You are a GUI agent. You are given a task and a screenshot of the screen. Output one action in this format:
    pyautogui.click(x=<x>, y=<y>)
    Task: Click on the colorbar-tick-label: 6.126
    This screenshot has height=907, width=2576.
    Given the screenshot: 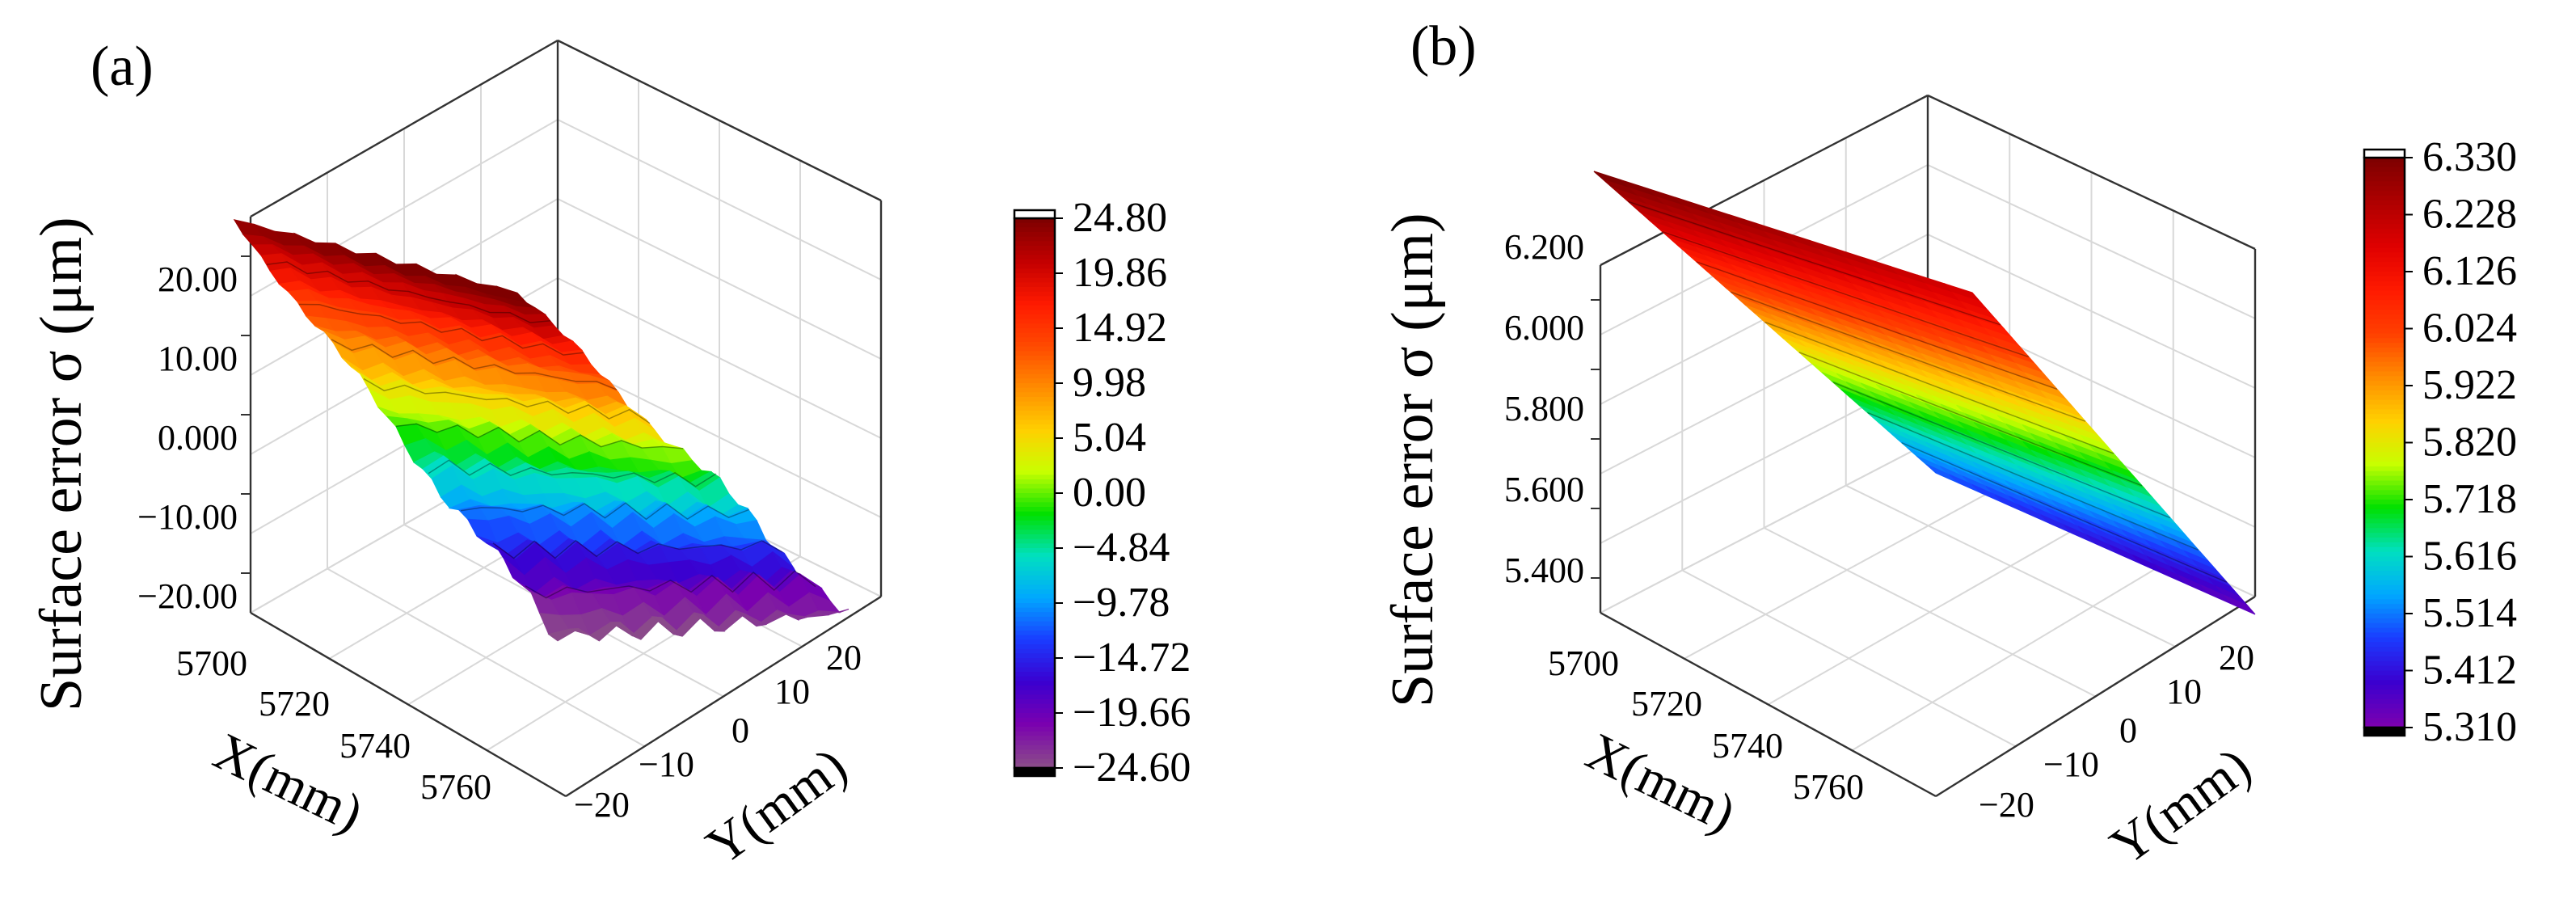 What is the action you would take?
    pyautogui.click(x=2469, y=271)
    